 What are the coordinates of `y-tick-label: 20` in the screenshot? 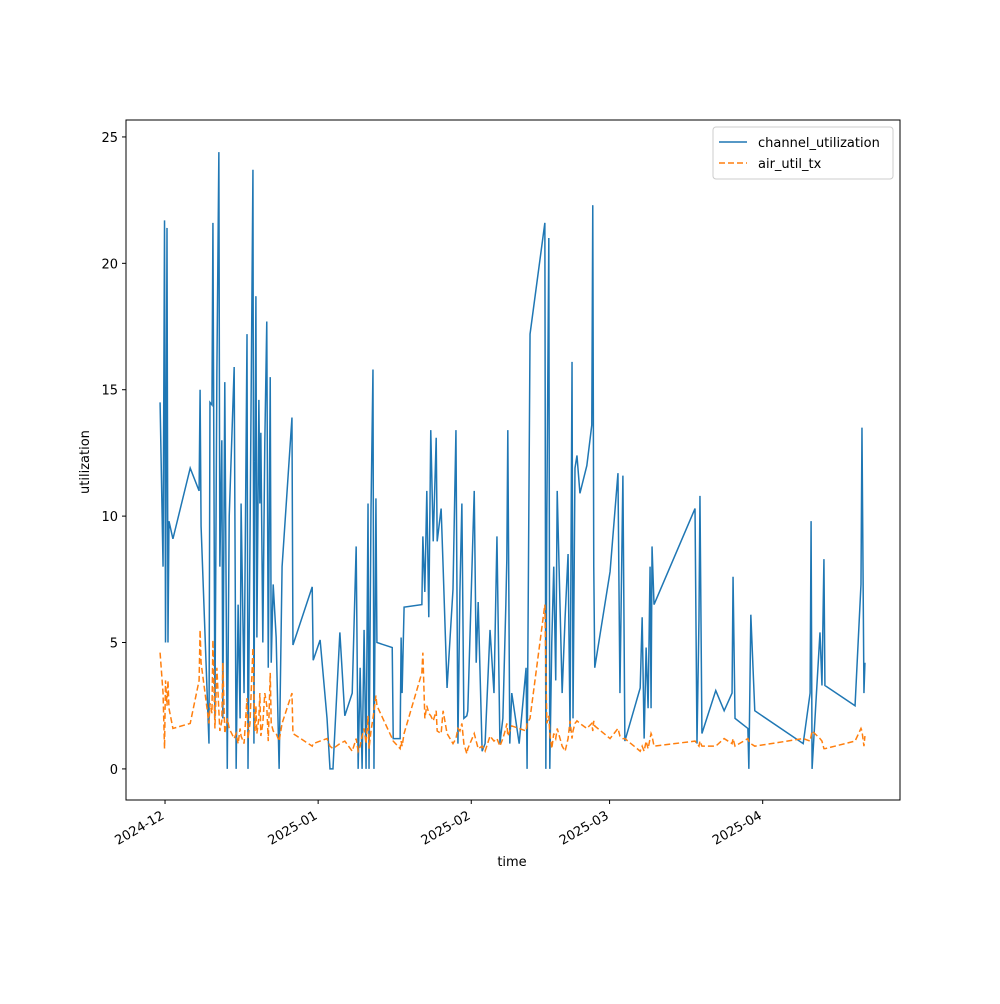 It's located at (109, 264).